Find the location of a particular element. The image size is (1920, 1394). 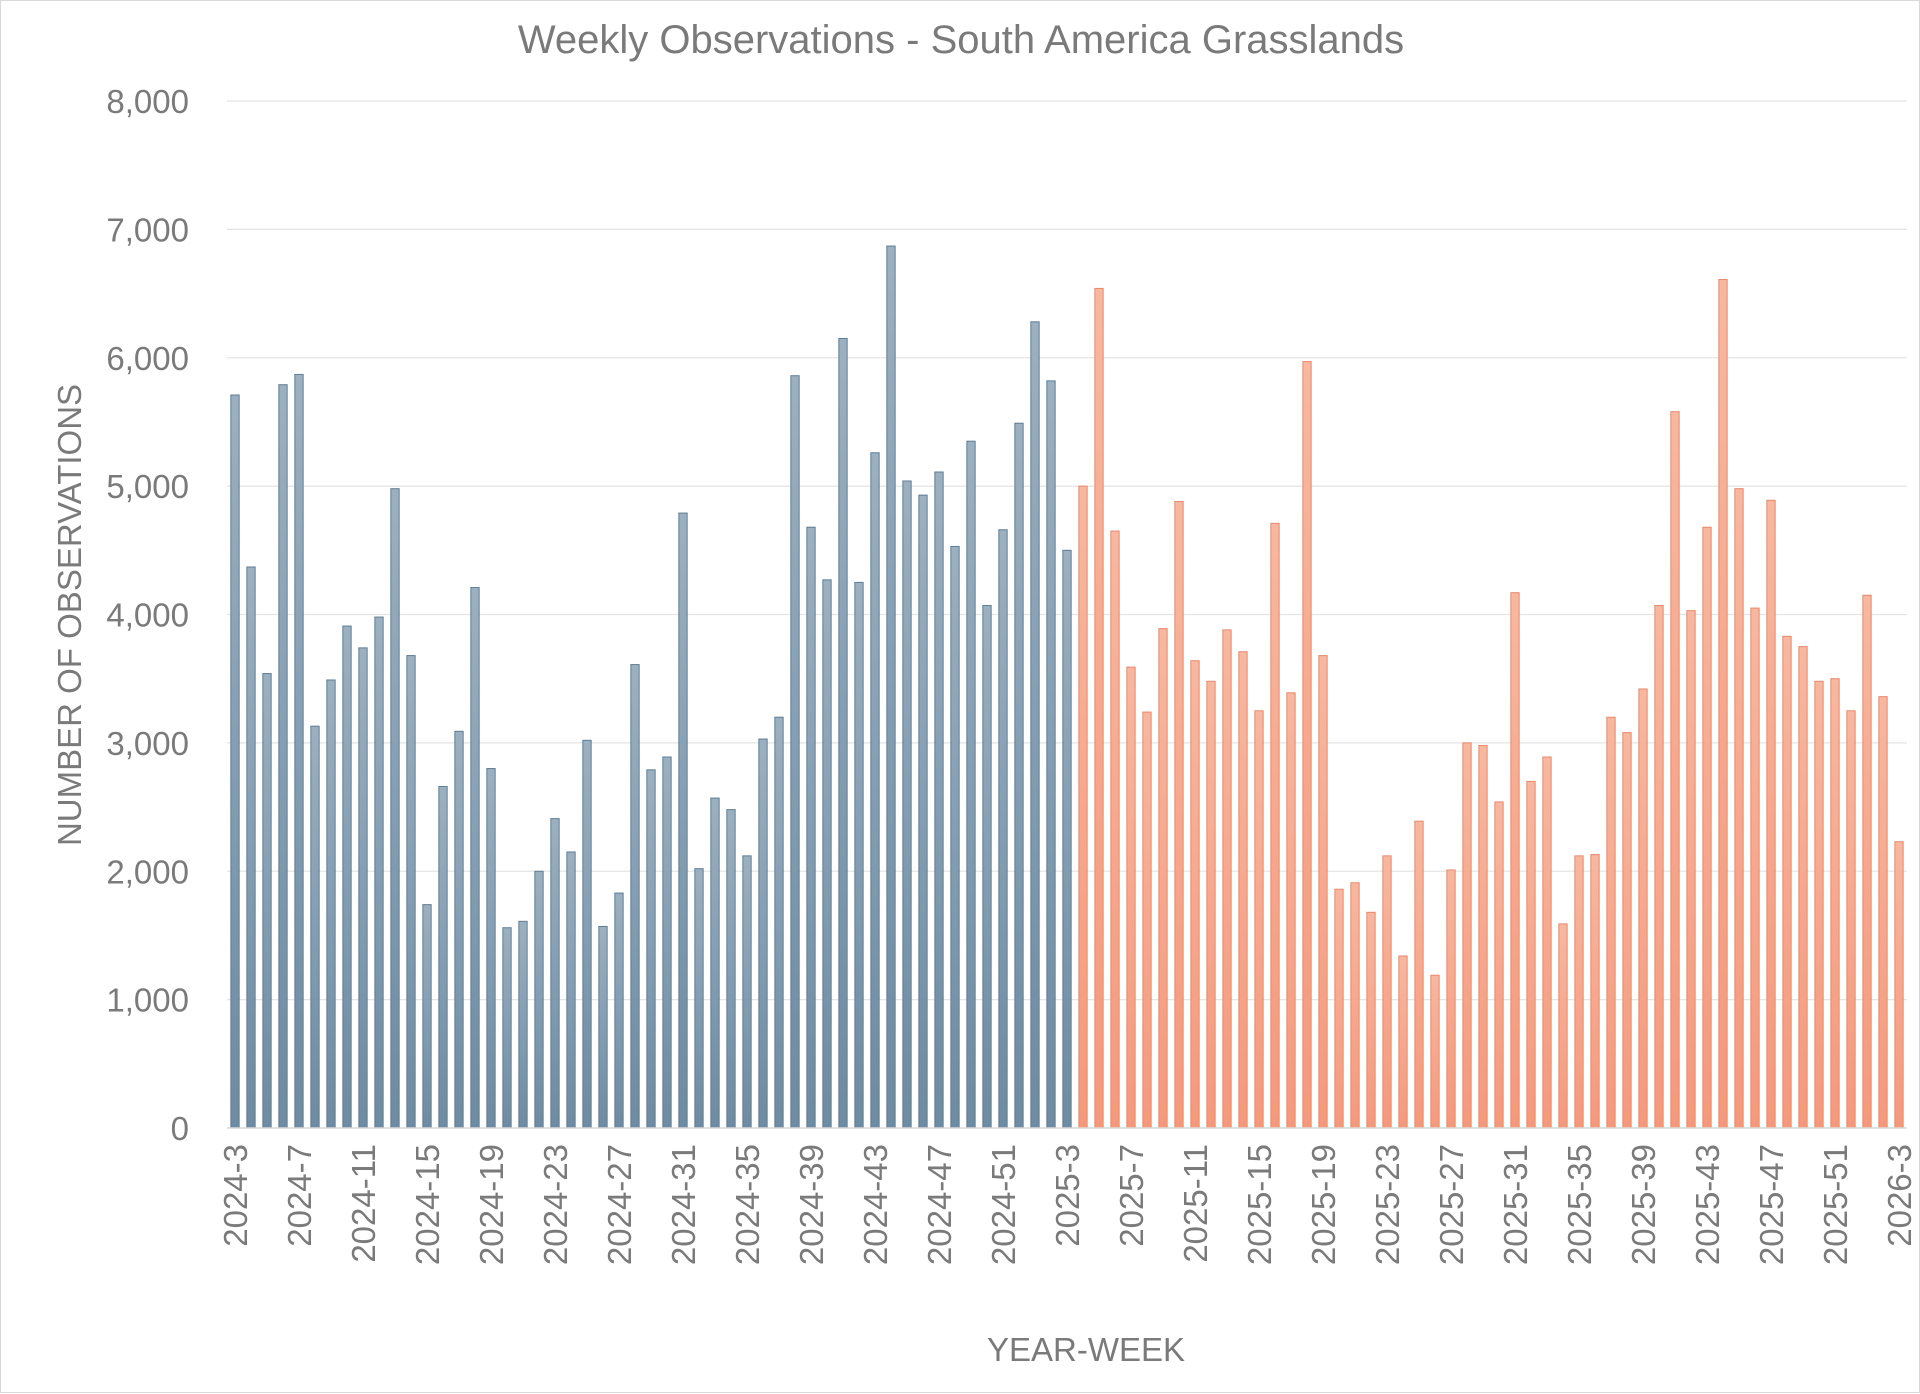

x-tick-label: 2025-47 is located at coordinates (1771, 1204).